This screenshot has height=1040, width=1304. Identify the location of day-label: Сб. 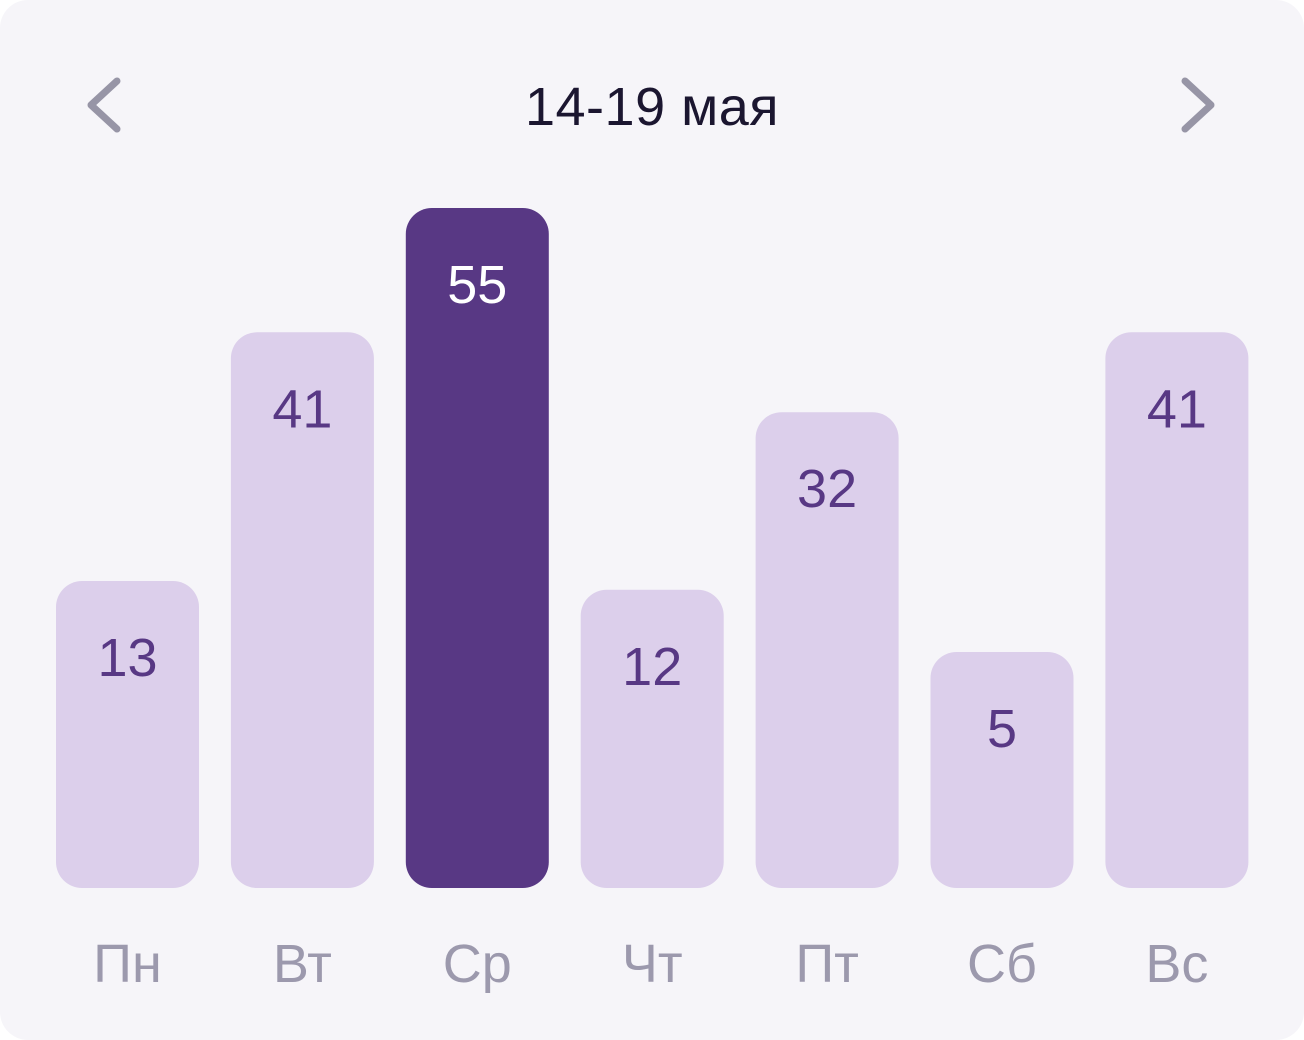
(1002, 964).